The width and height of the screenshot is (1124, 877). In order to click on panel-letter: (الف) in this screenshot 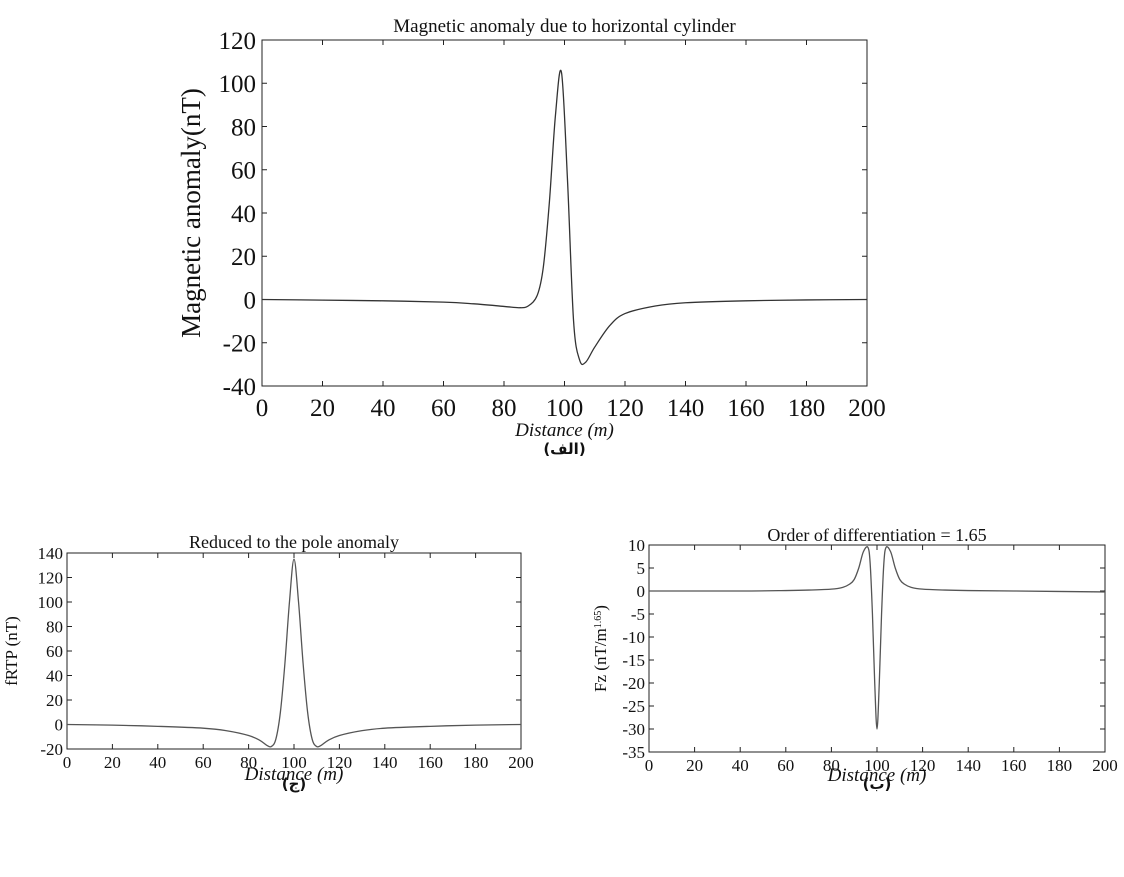, I will do `click(564, 449)`.